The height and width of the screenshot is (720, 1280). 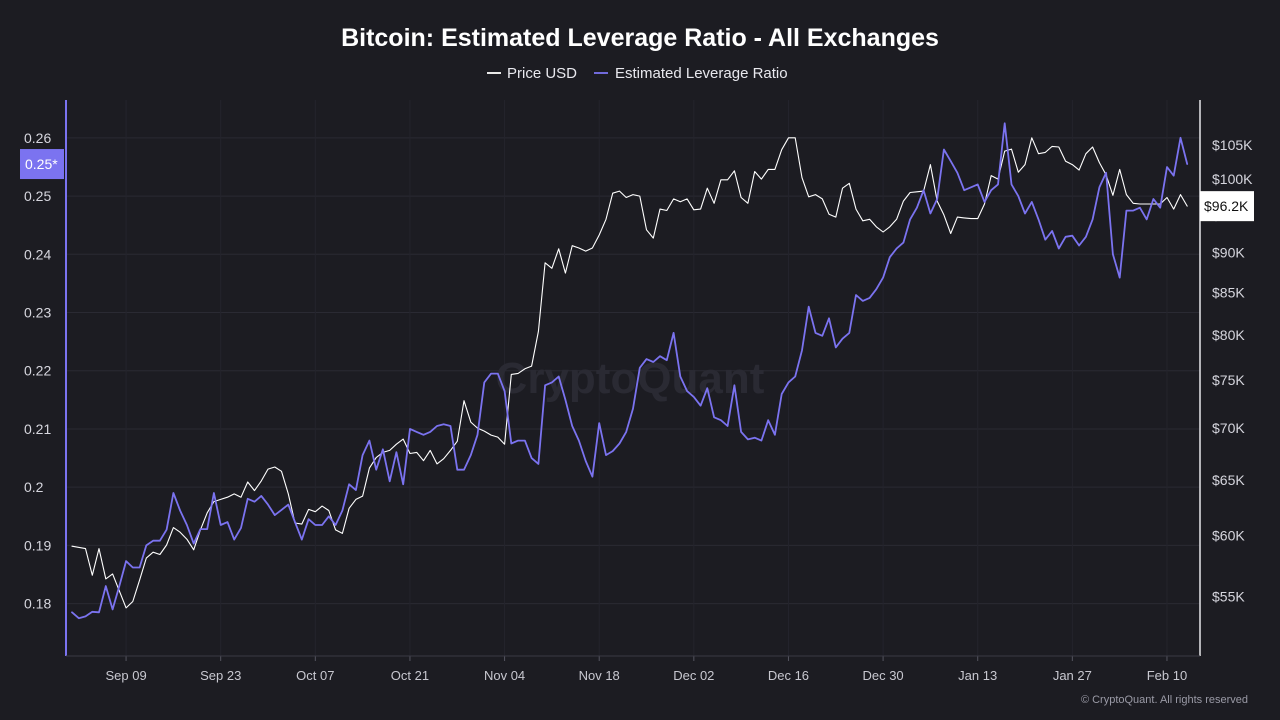 I want to click on y-right-tick-label: $90K, so click(x=1228, y=253).